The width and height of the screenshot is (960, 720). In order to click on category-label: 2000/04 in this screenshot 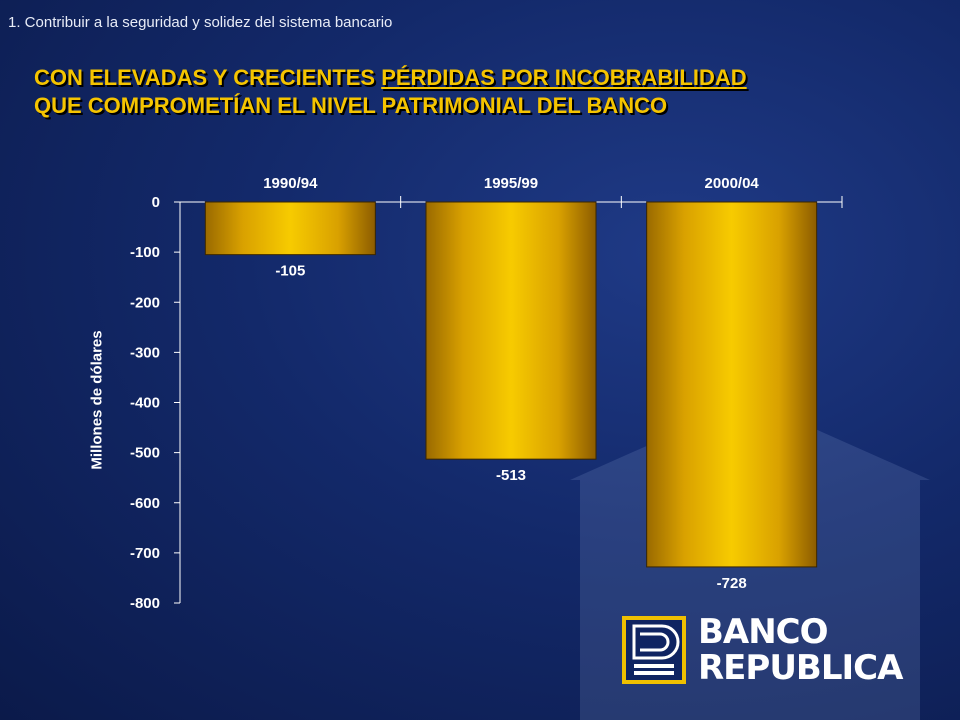, I will do `click(732, 183)`.